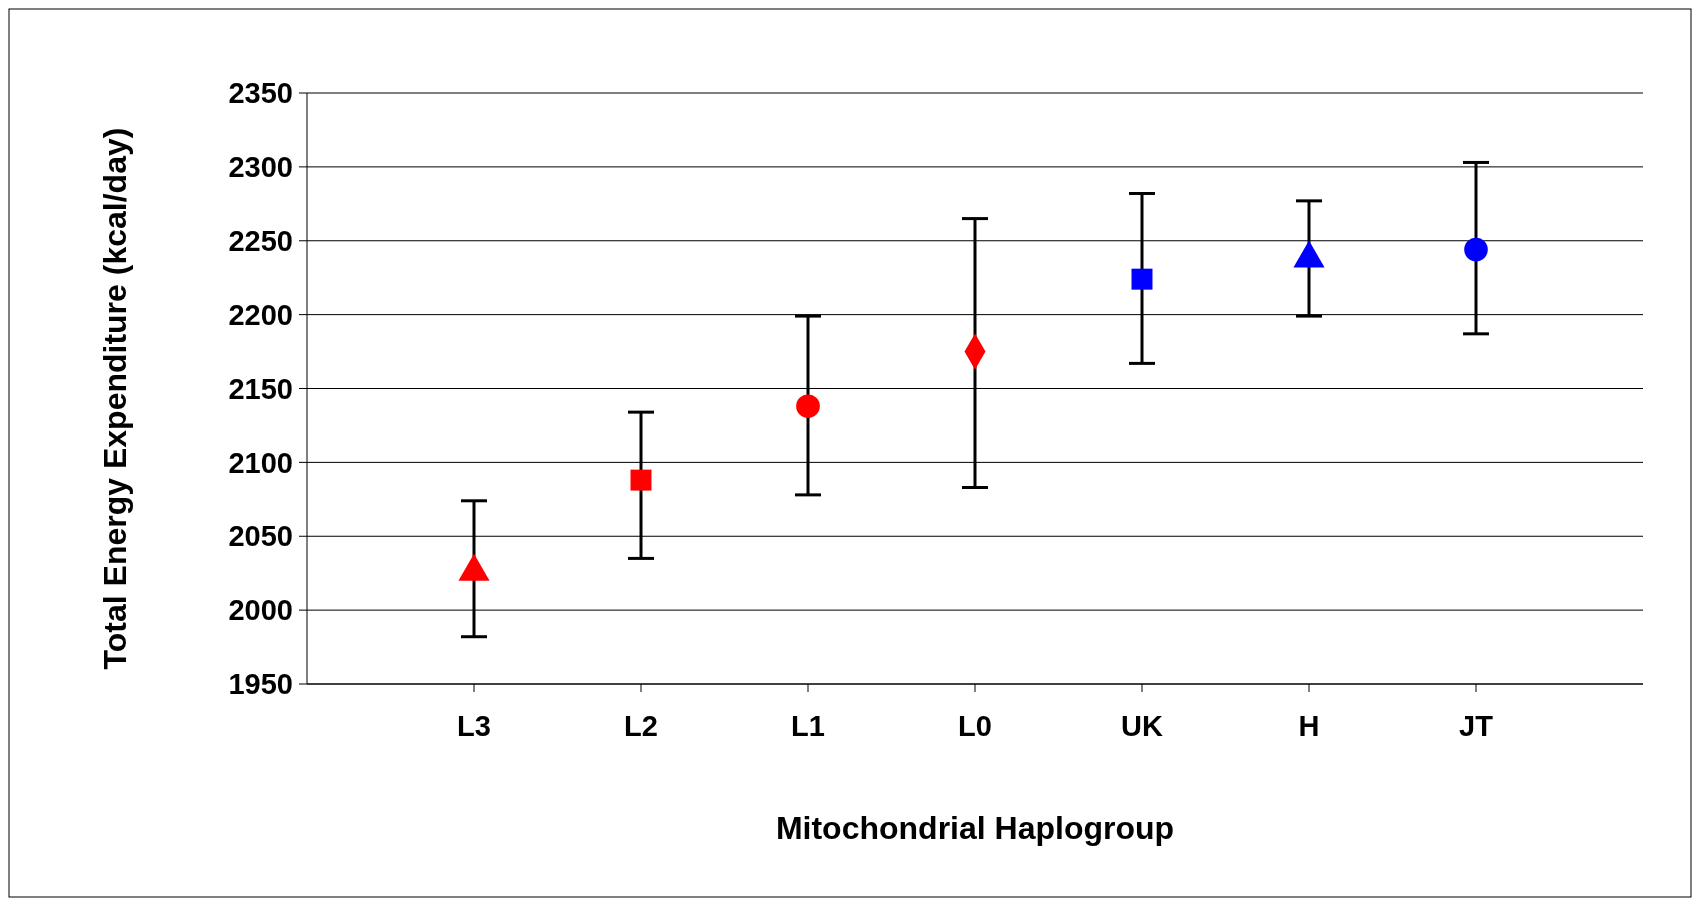 This screenshot has width=1700, height=899. I want to click on y-tick-label: 2200, so click(260, 314).